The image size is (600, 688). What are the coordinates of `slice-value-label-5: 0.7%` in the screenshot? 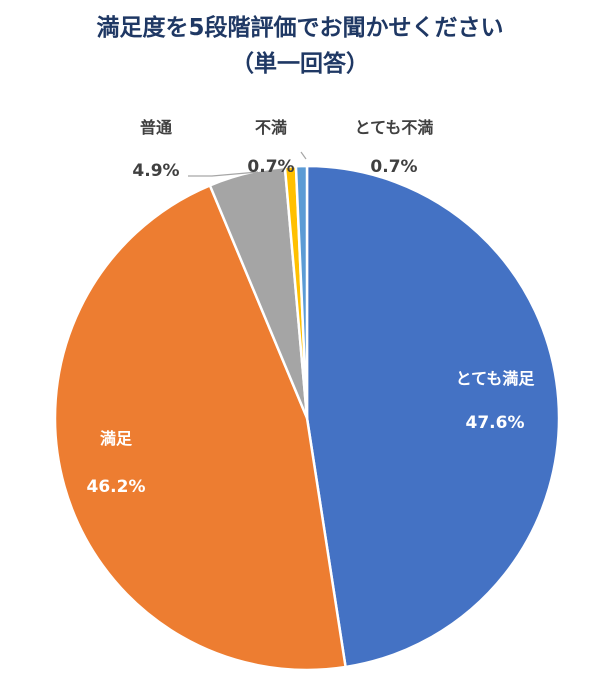 It's located at (393, 167).